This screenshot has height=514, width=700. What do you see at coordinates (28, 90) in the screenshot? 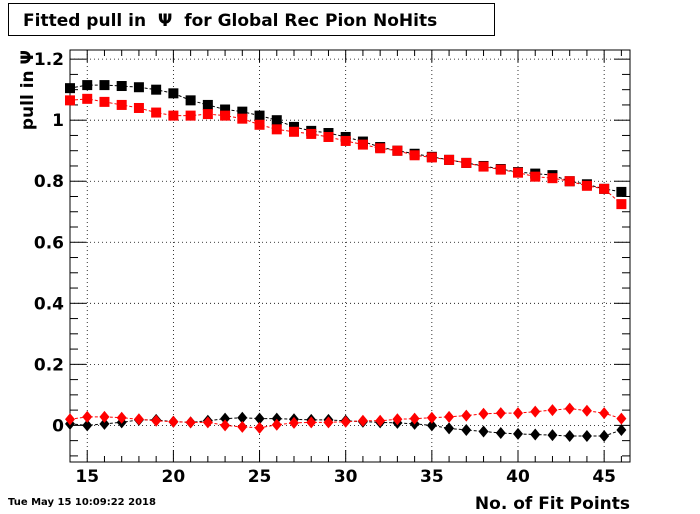
I see `y-axis-label: pull in Ψ` at bounding box center [28, 90].